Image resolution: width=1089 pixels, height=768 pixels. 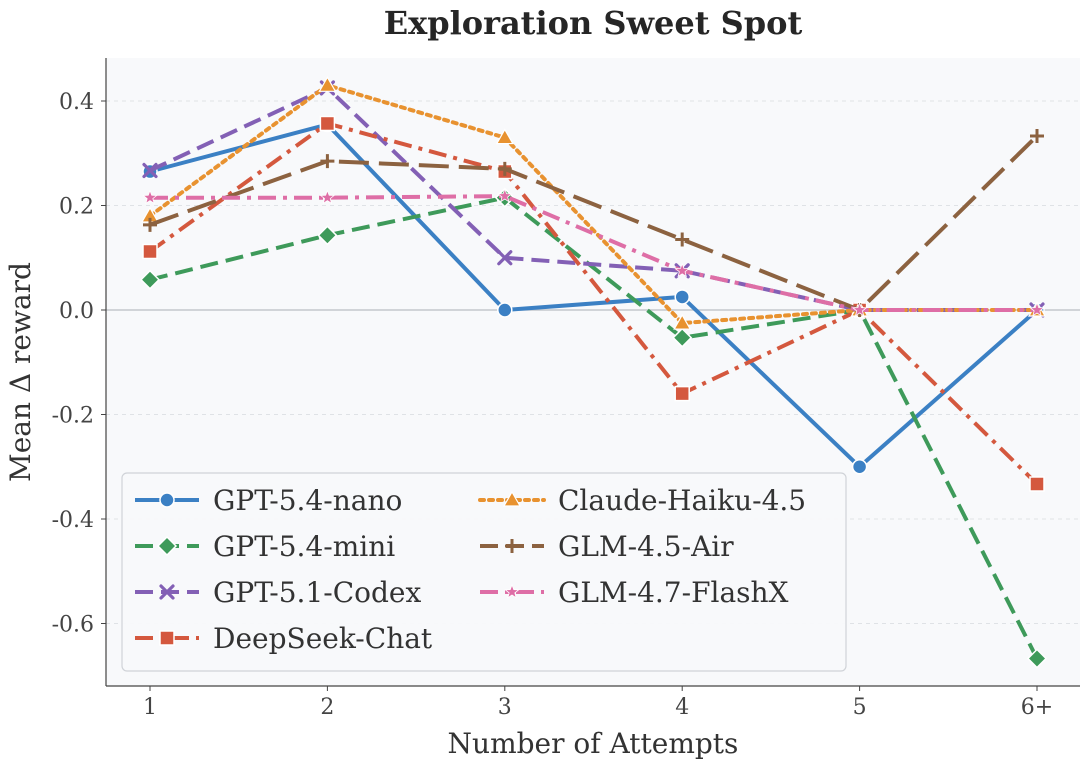 I want to click on legend-label: Claude-Haiku-4.5, so click(x=682, y=500).